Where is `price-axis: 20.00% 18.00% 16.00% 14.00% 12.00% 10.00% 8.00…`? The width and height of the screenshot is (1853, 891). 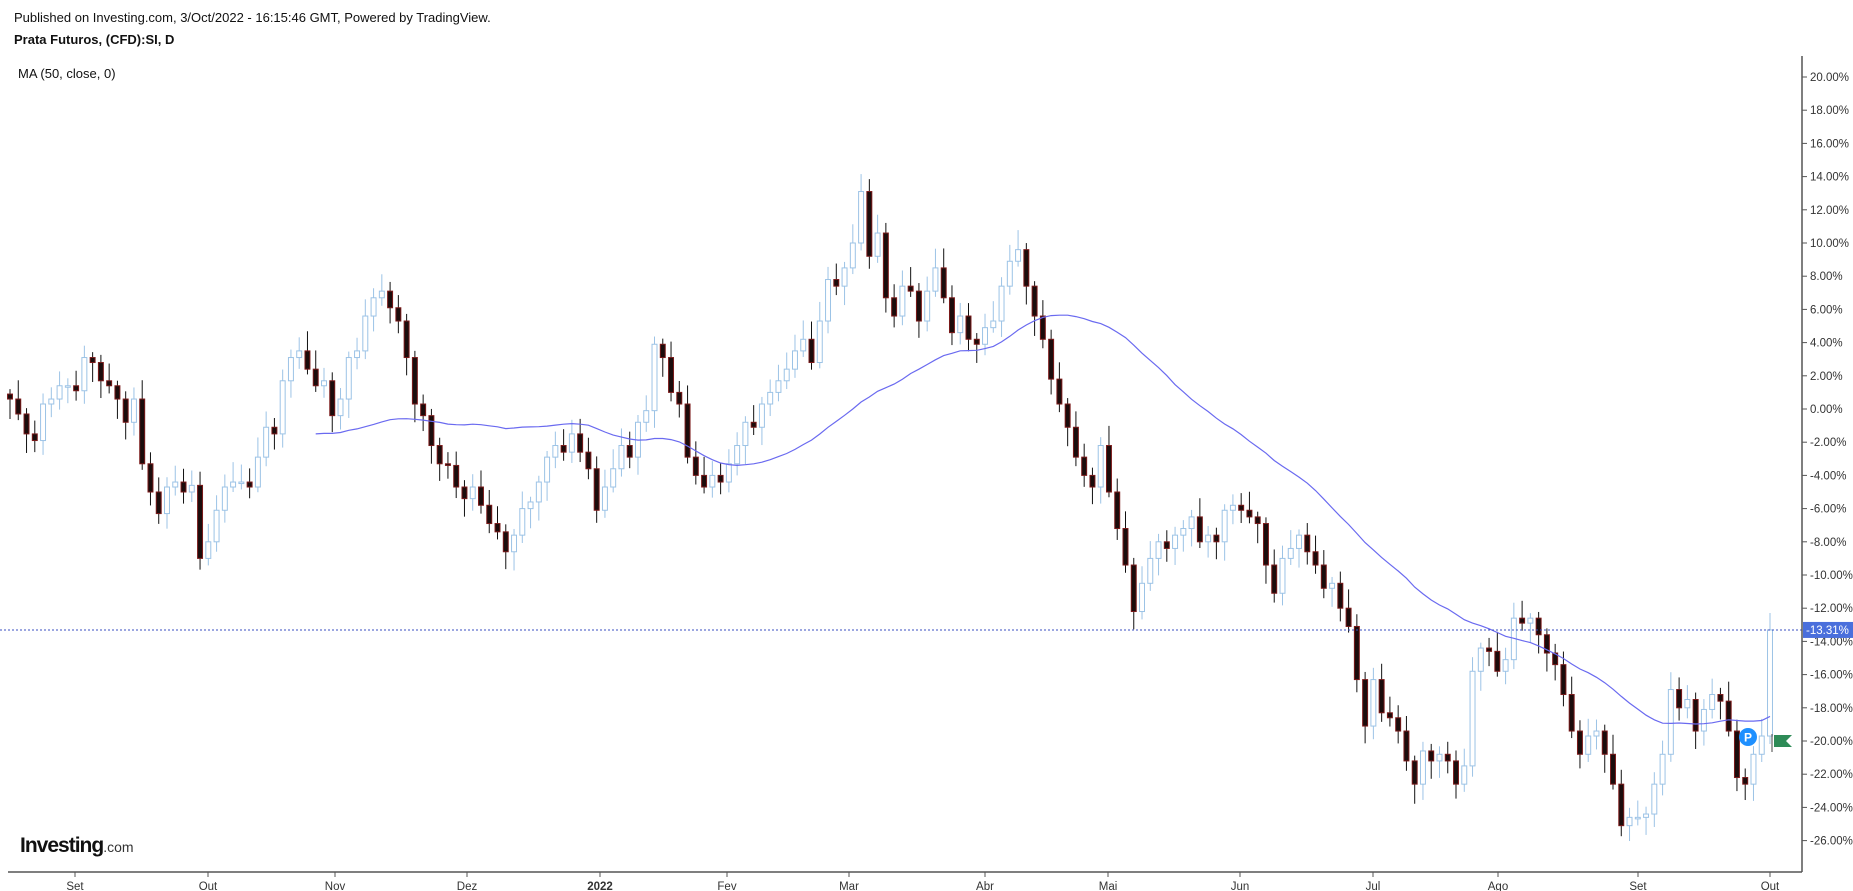
price-axis: 20.00% 18.00% 16.00% 14.00% 12.00% 10.00% 8.00… is located at coordinates (1827, 460).